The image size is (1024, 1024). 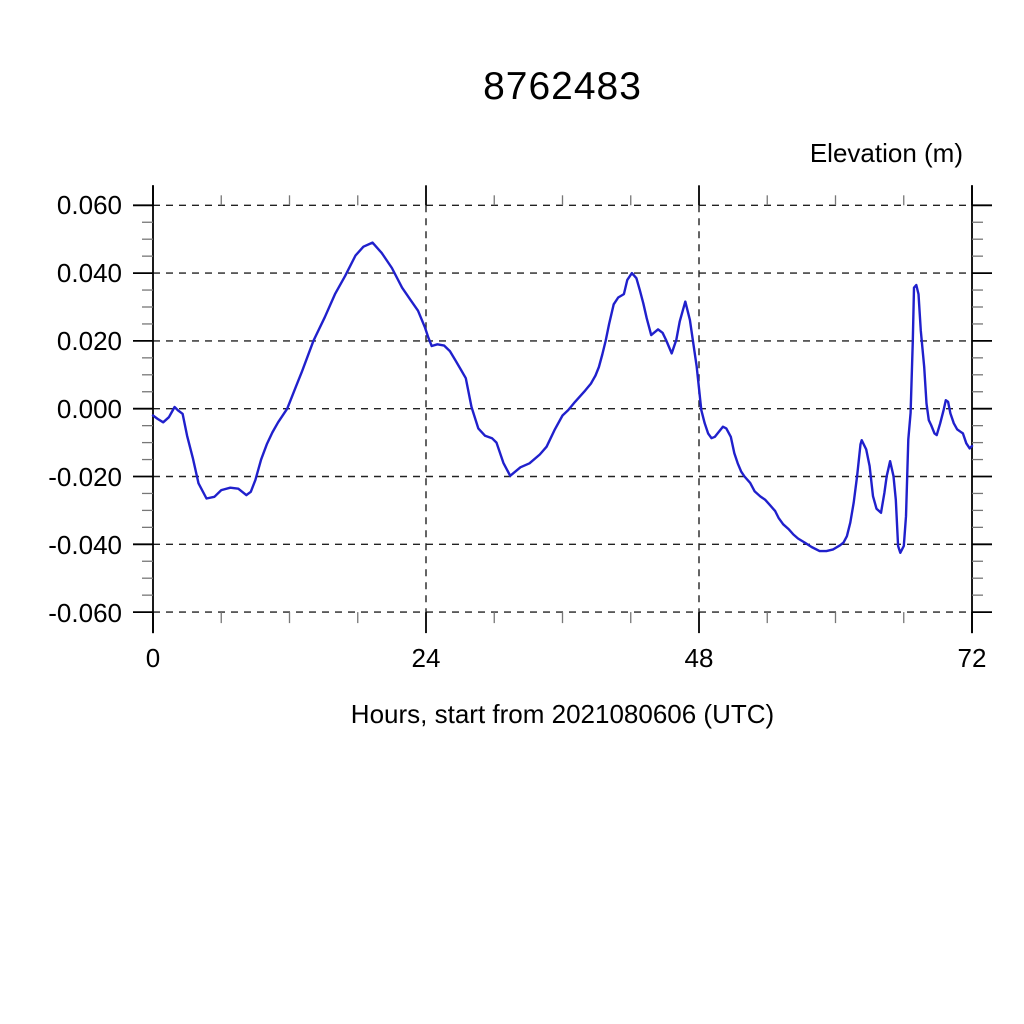 What do you see at coordinates (85, 477) in the screenshot?
I see `y-tick-label: -0.020` at bounding box center [85, 477].